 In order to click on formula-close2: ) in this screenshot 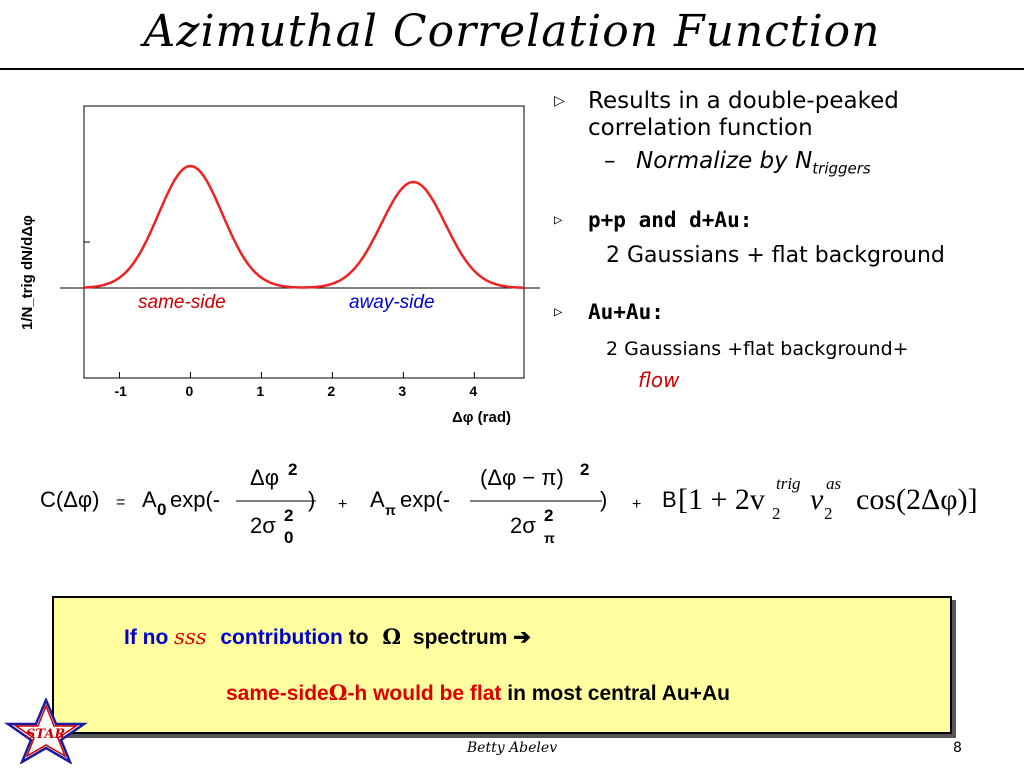, I will do `click(603, 499)`.